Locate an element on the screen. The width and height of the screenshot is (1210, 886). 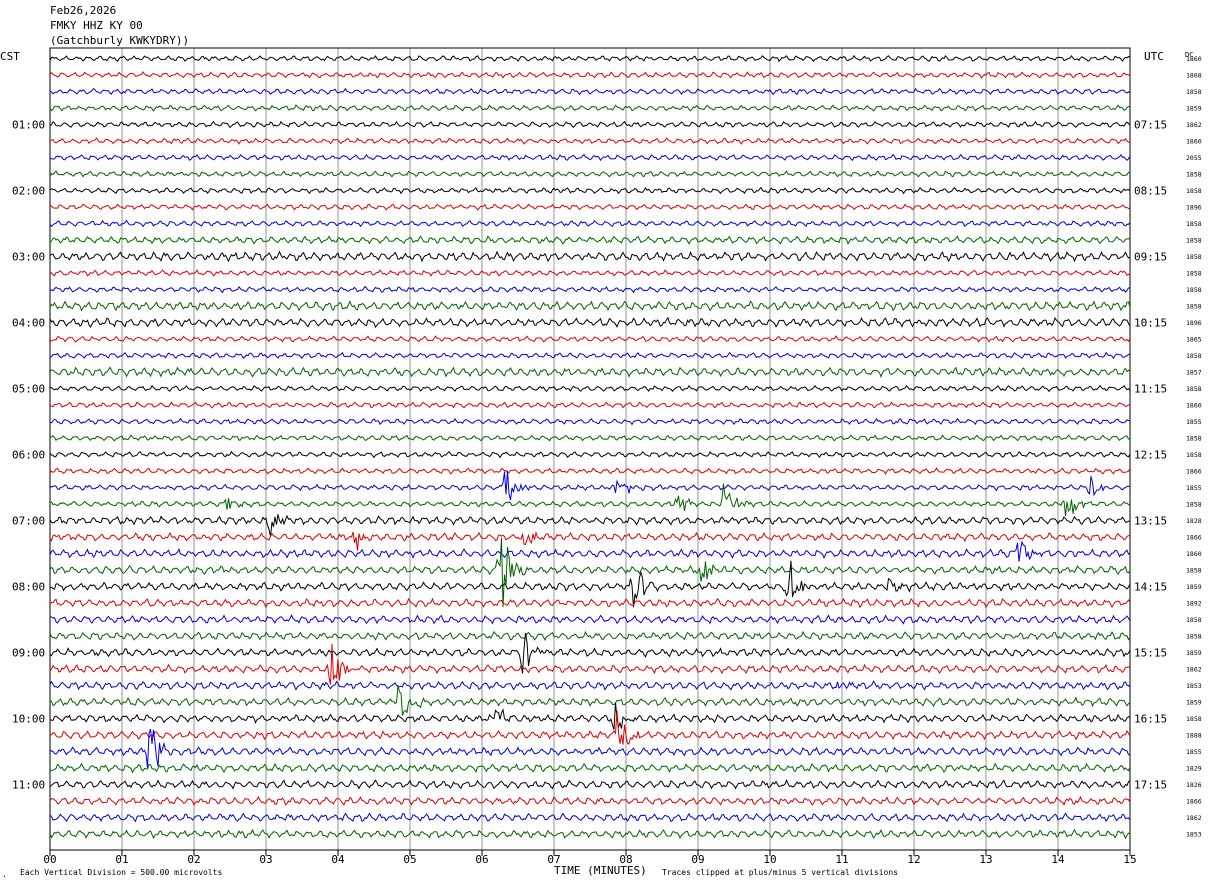
x-tick-label: 12 is located at coordinates (913, 859).